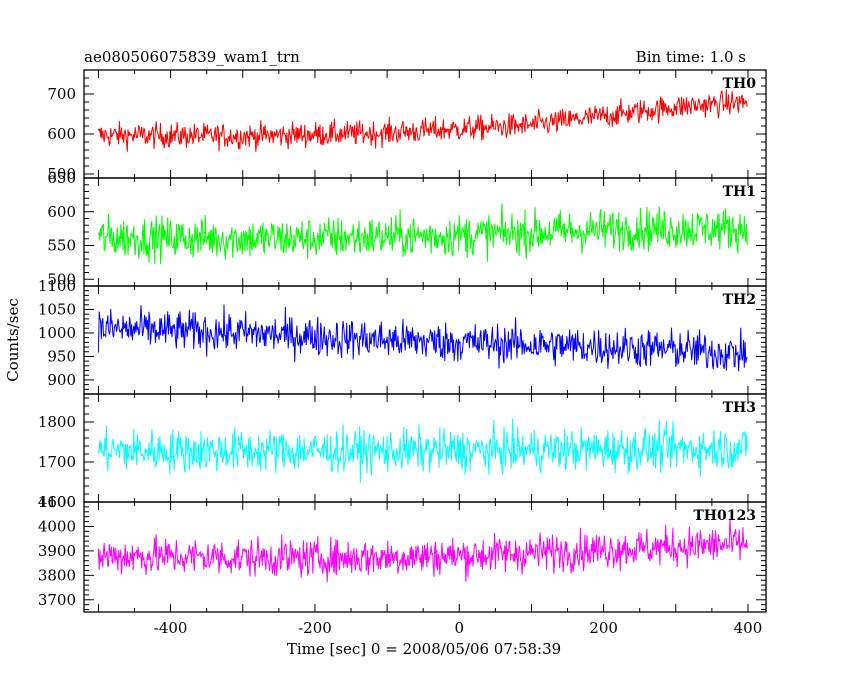 The width and height of the screenshot is (850, 680). Describe the element at coordinates (57, 575) in the screenshot. I see `y-tick-label: 3800` at that location.